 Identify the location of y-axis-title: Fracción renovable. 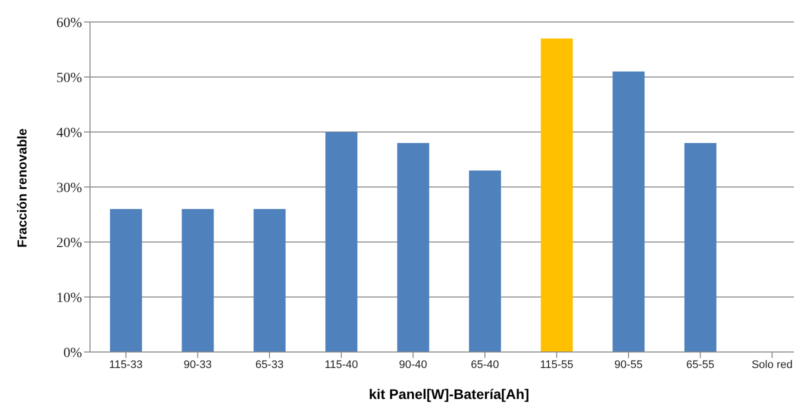
(22, 188).